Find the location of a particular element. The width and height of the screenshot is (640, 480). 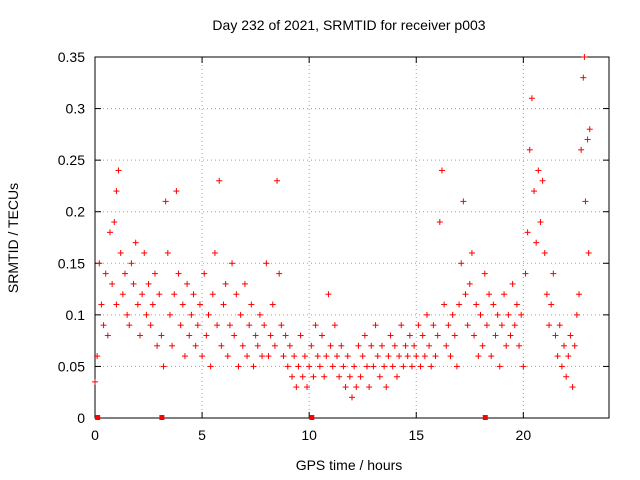

y-axis-label: SRMTID / TECUs is located at coordinates (13, 238).